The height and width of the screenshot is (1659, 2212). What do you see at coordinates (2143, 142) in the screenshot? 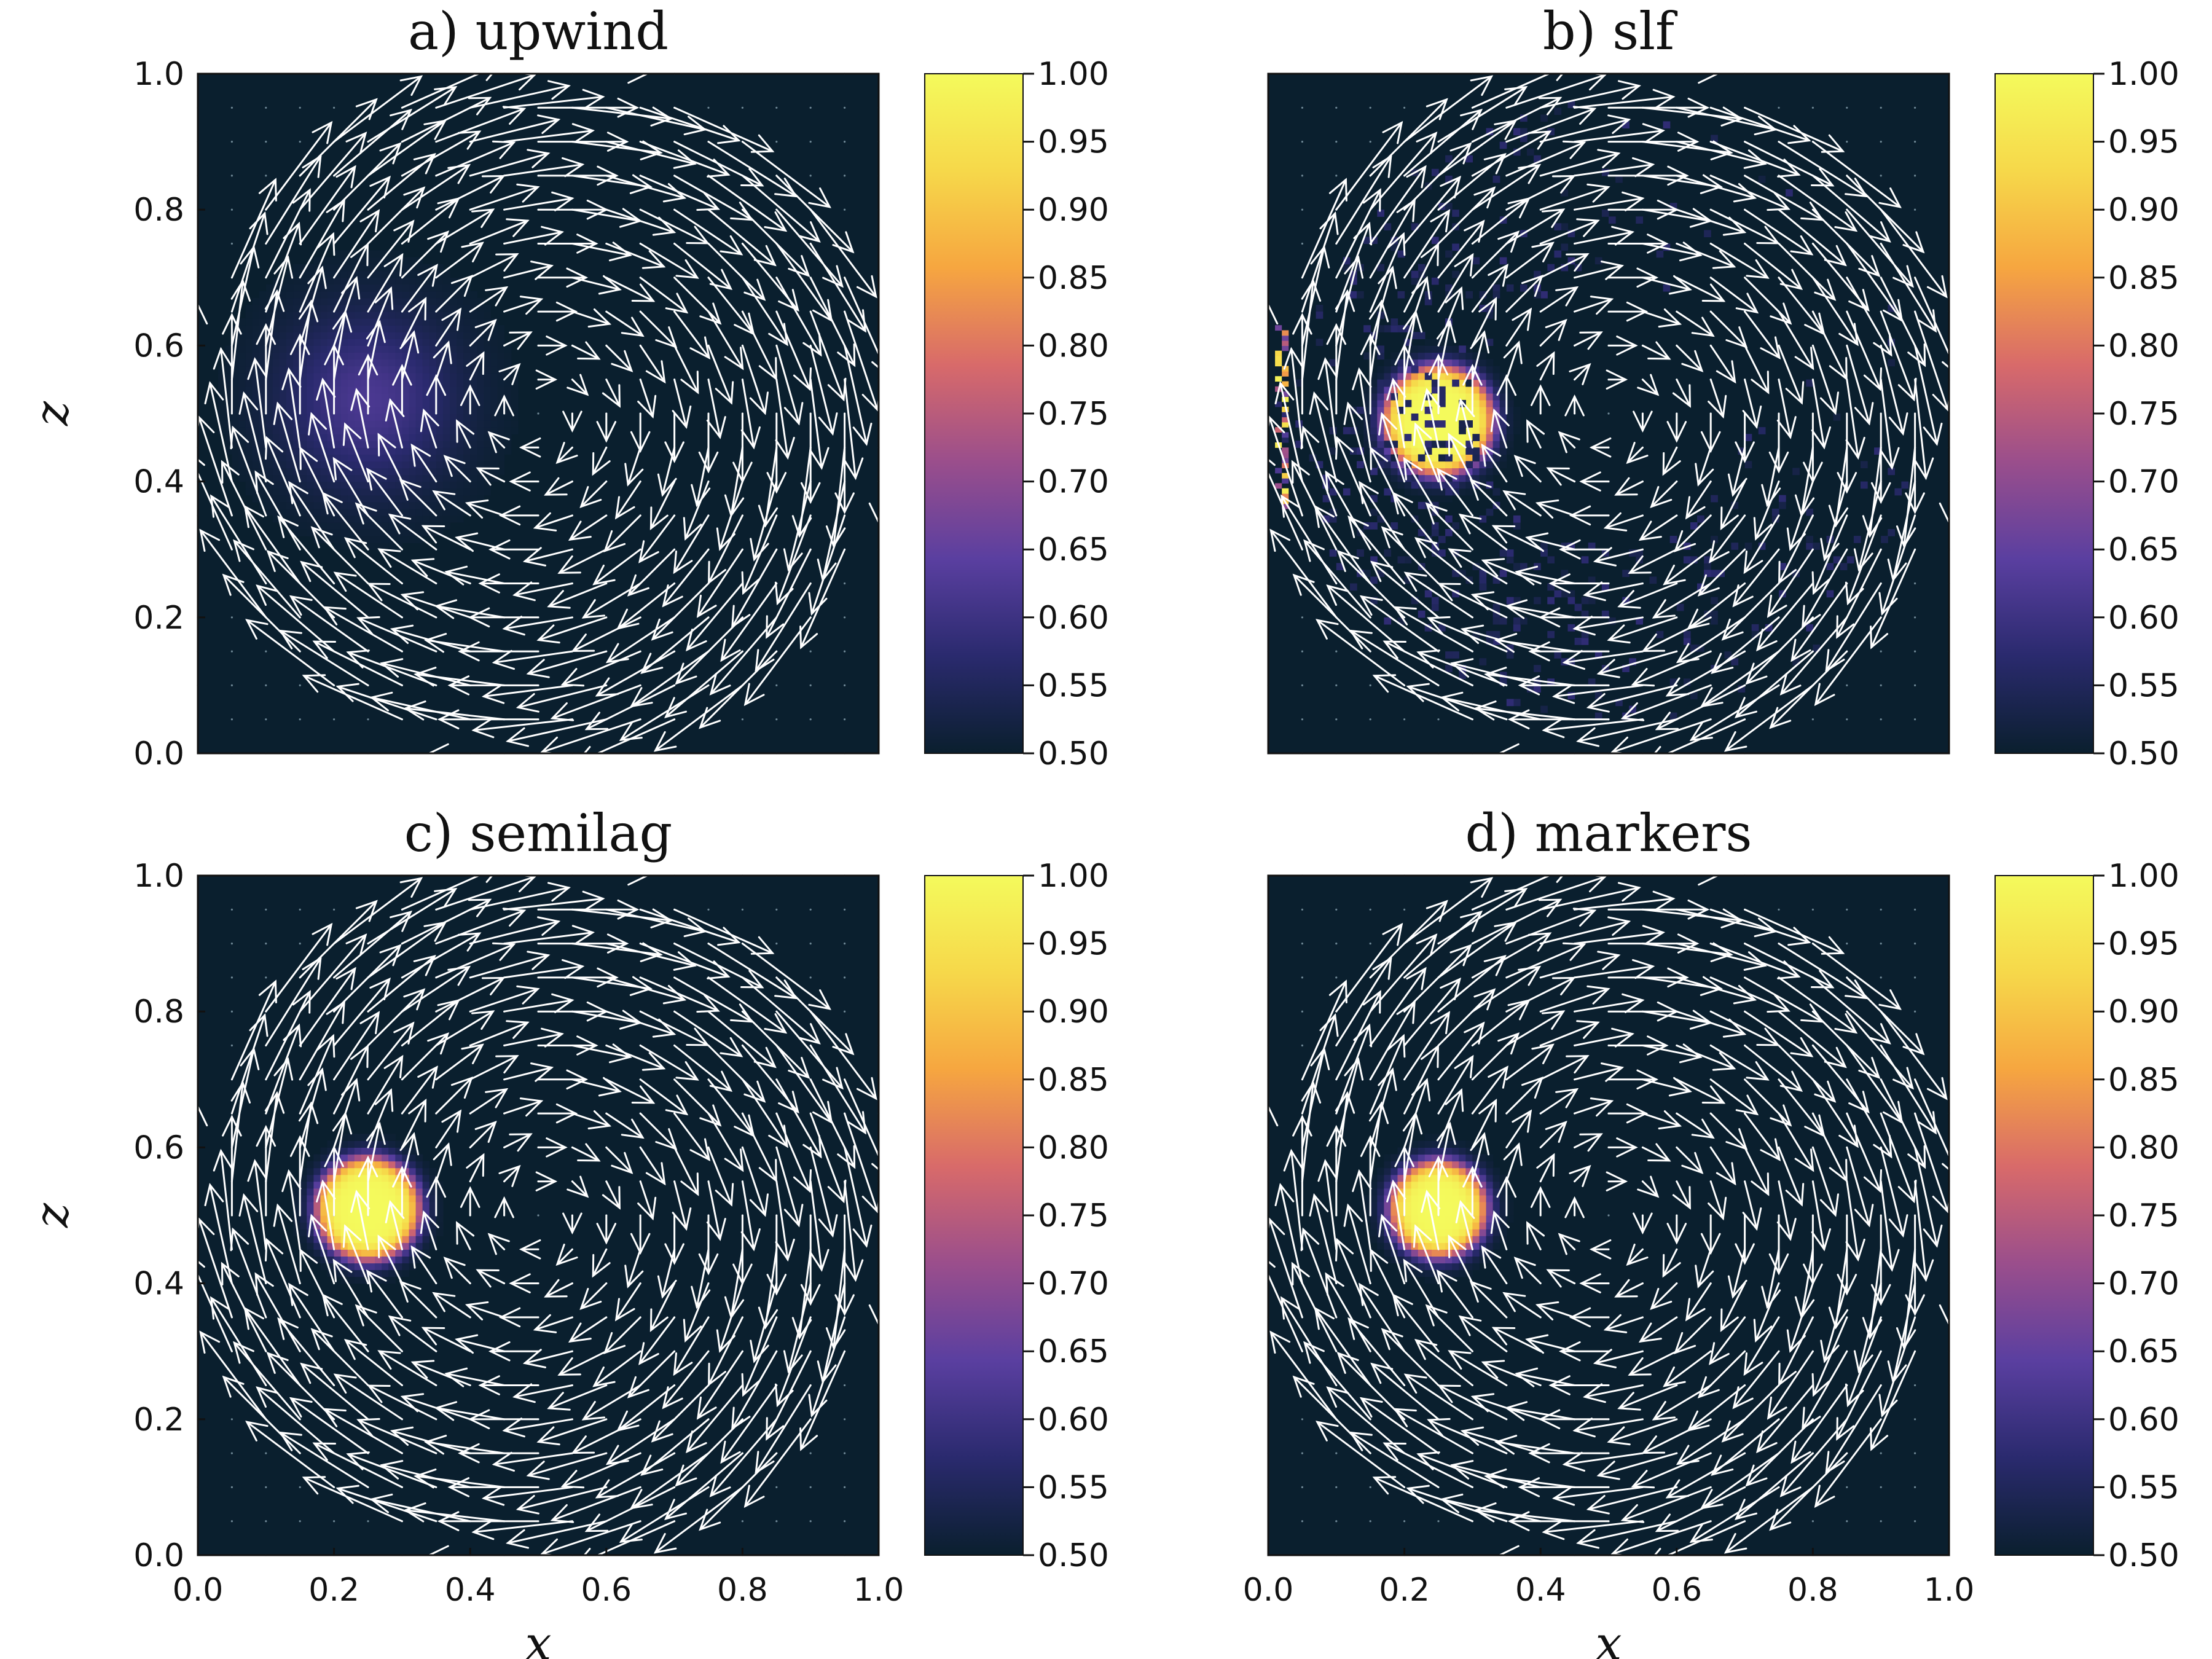
I see `colorbar-tick-label: 0.95` at bounding box center [2143, 142].